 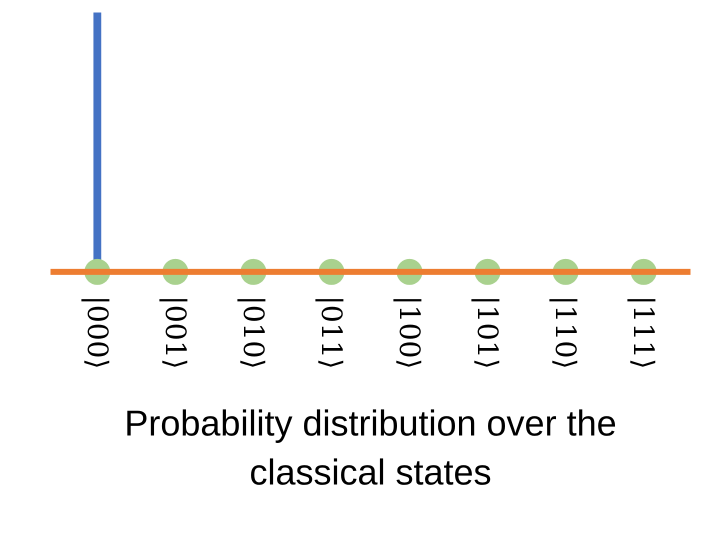 What do you see at coordinates (487, 333) in the screenshot?
I see `x-tick-label: |101⟩` at bounding box center [487, 333].